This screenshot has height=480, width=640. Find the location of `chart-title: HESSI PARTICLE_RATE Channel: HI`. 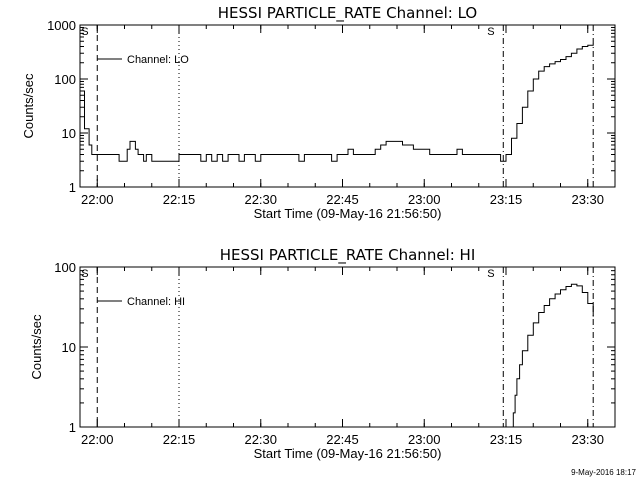

chart-title: HESSI PARTICLE_RATE Channel: HI is located at coordinates (348, 255).